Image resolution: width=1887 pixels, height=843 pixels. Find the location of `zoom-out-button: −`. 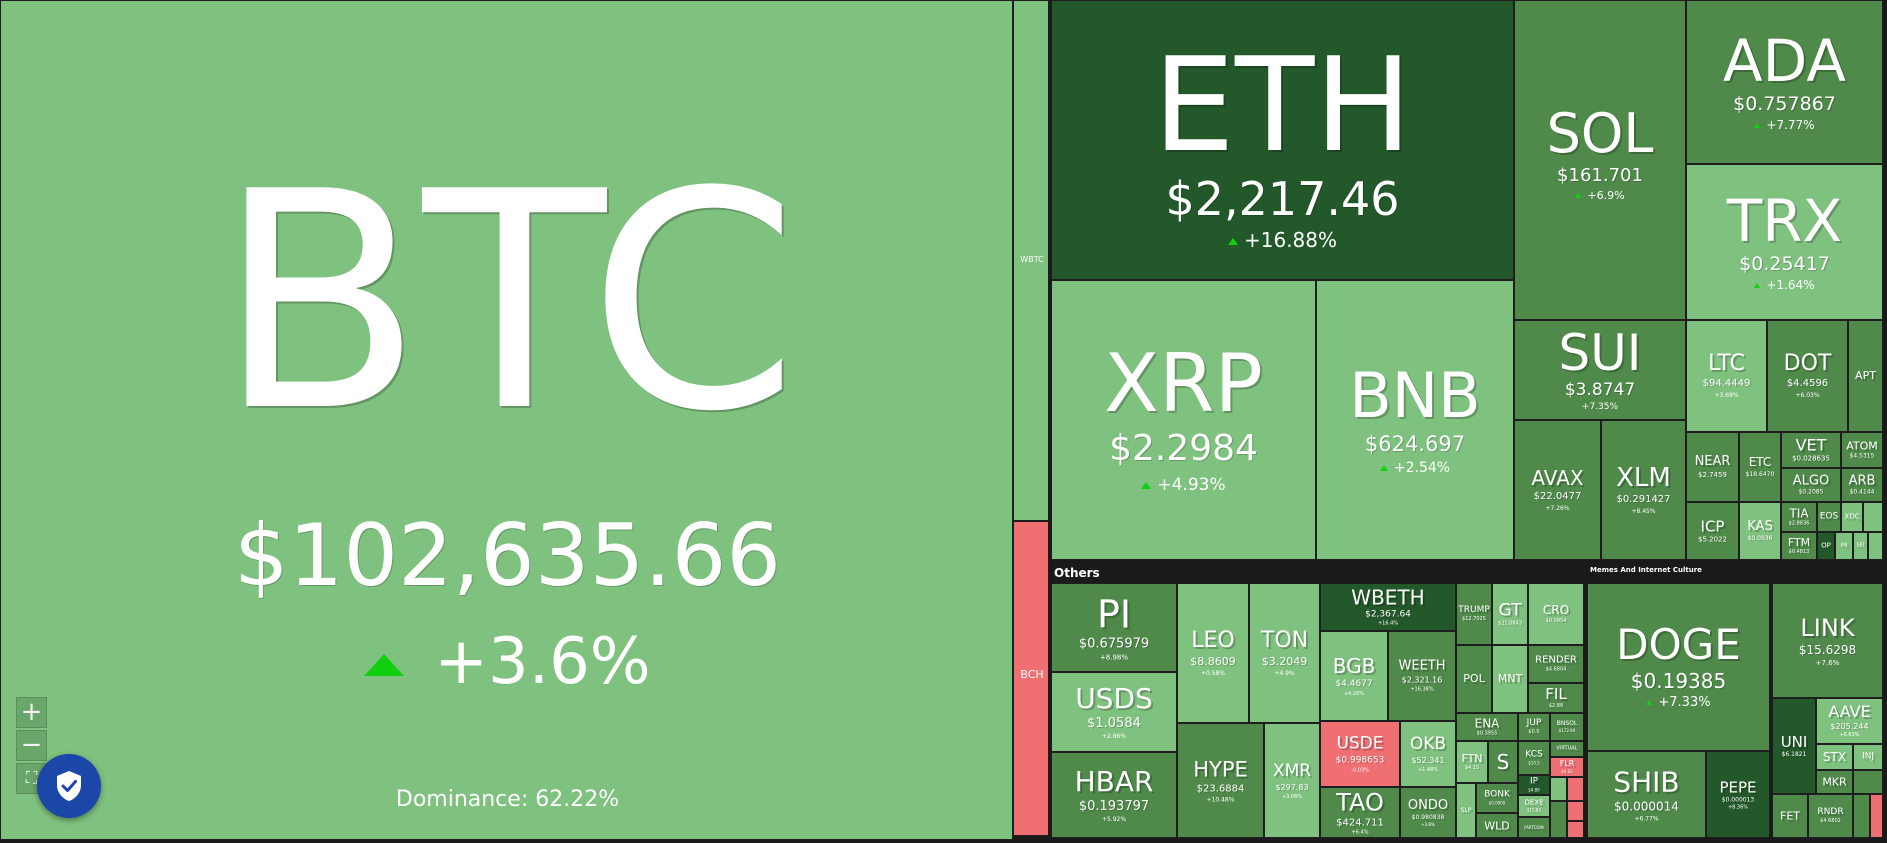

zoom-out-button: − is located at coordinates (31, 745).